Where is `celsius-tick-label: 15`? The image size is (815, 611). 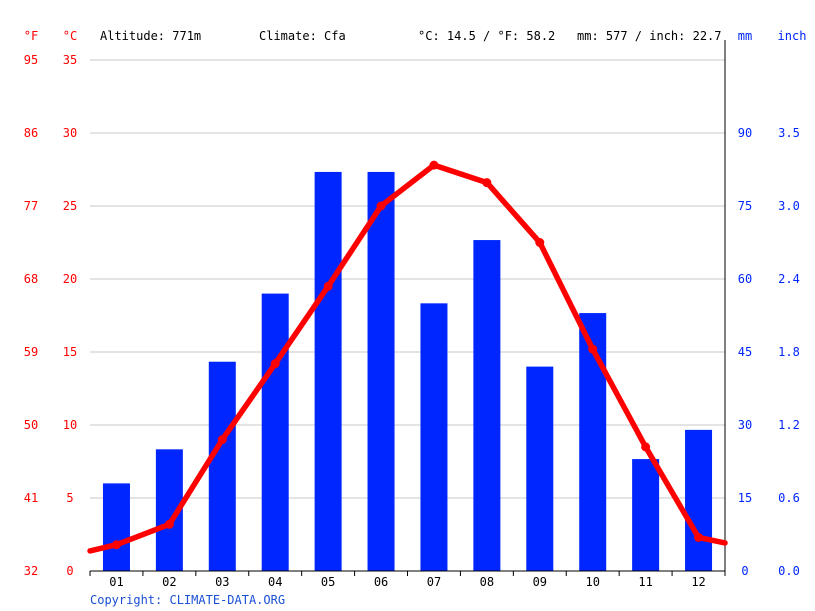
celsius-tick-label: 15 is located at coordinates (70, 352).